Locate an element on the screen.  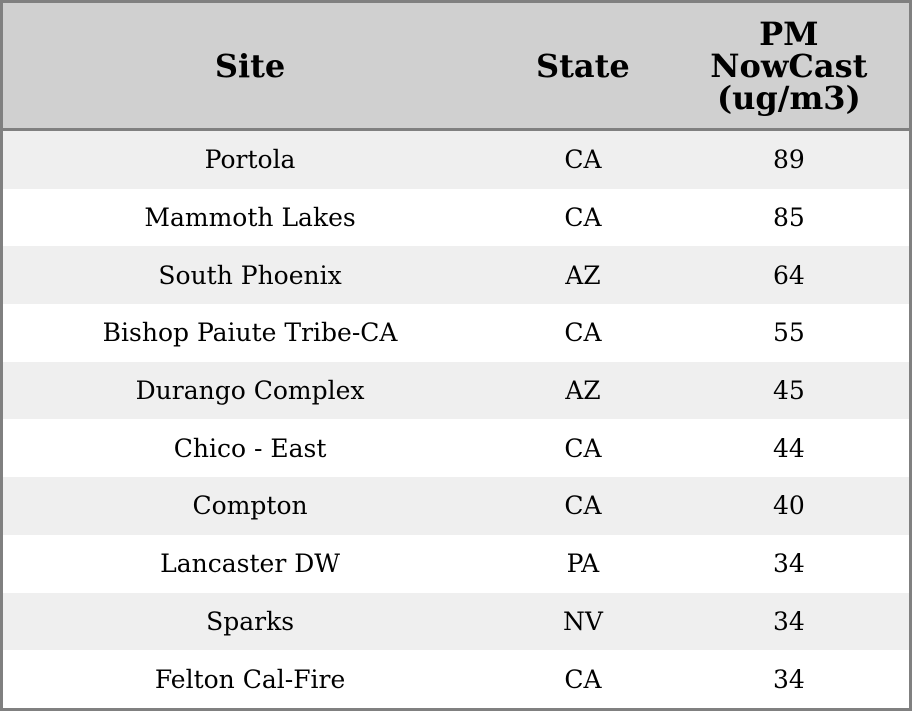
header-pm-line1: PM is located at coordinates (789, 33).